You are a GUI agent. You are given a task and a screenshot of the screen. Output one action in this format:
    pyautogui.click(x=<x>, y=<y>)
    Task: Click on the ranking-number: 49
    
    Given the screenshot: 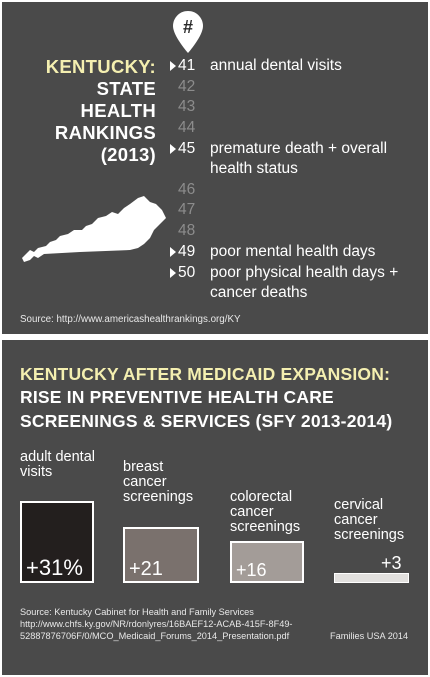 What is the action you would take?
    pyautogui.click(x=187, y=251)
    